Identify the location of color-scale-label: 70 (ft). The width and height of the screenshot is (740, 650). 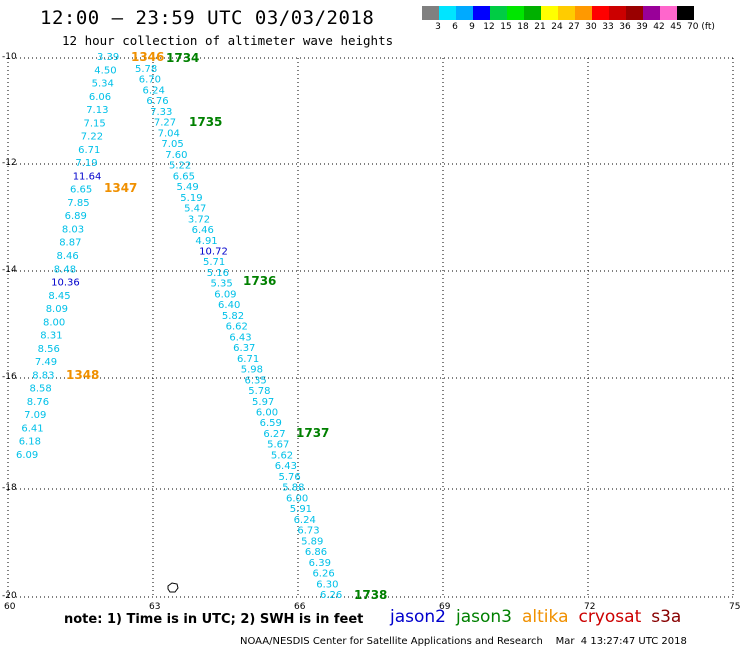
(701, 27).